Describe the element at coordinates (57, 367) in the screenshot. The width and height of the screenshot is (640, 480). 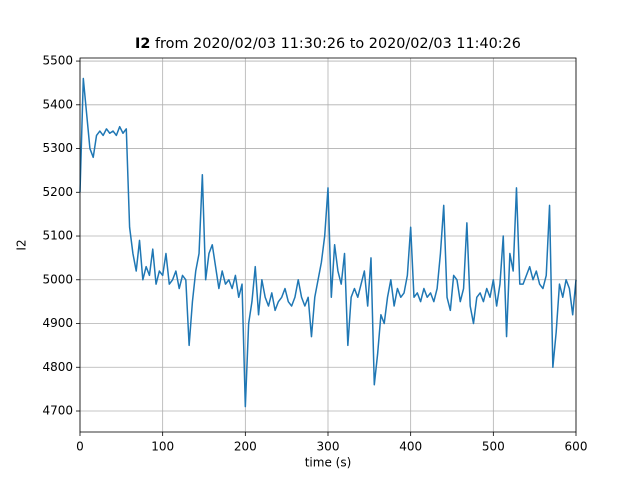
I see `y-tick-label: 4800` at that location.